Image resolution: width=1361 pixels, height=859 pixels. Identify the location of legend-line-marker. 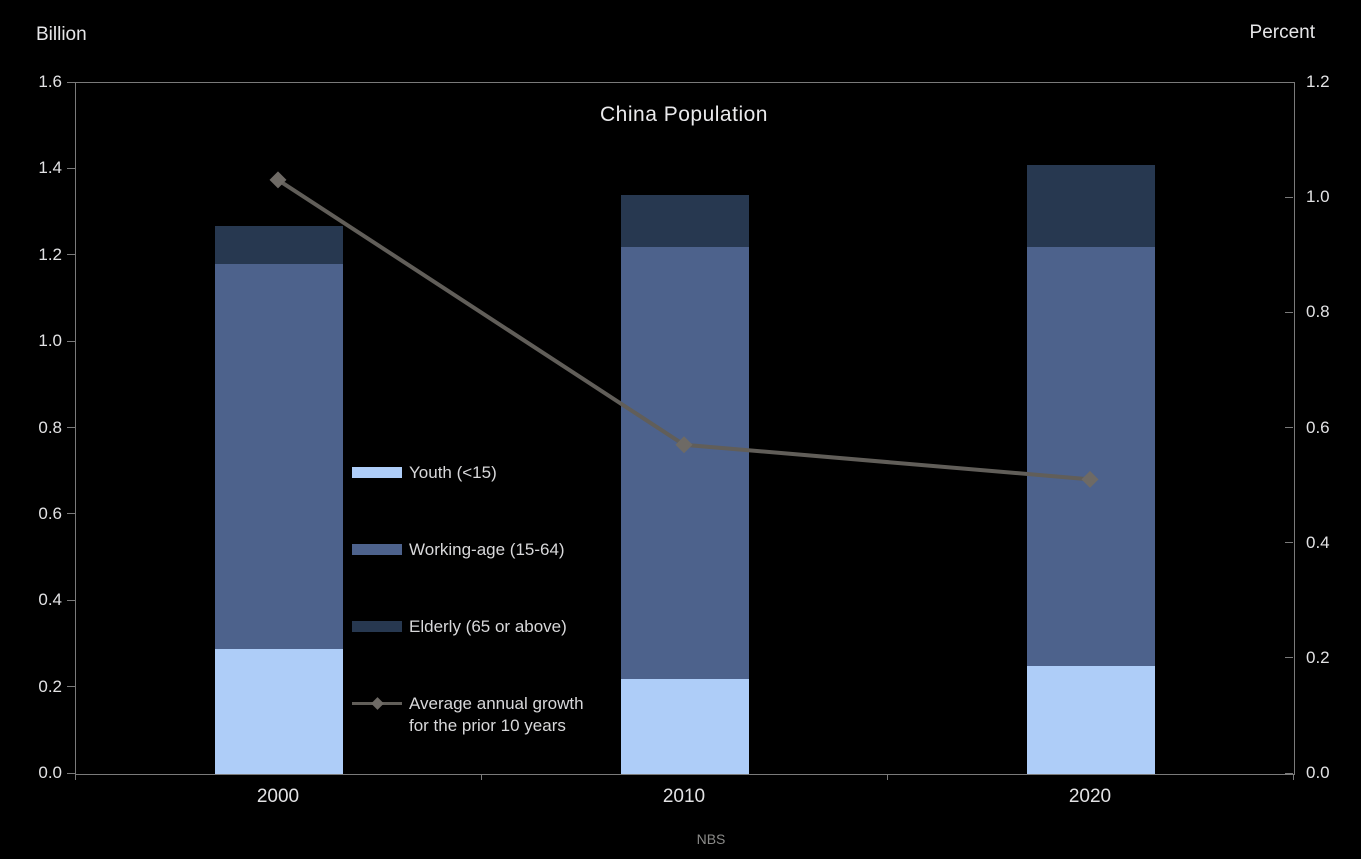
(377, 703).